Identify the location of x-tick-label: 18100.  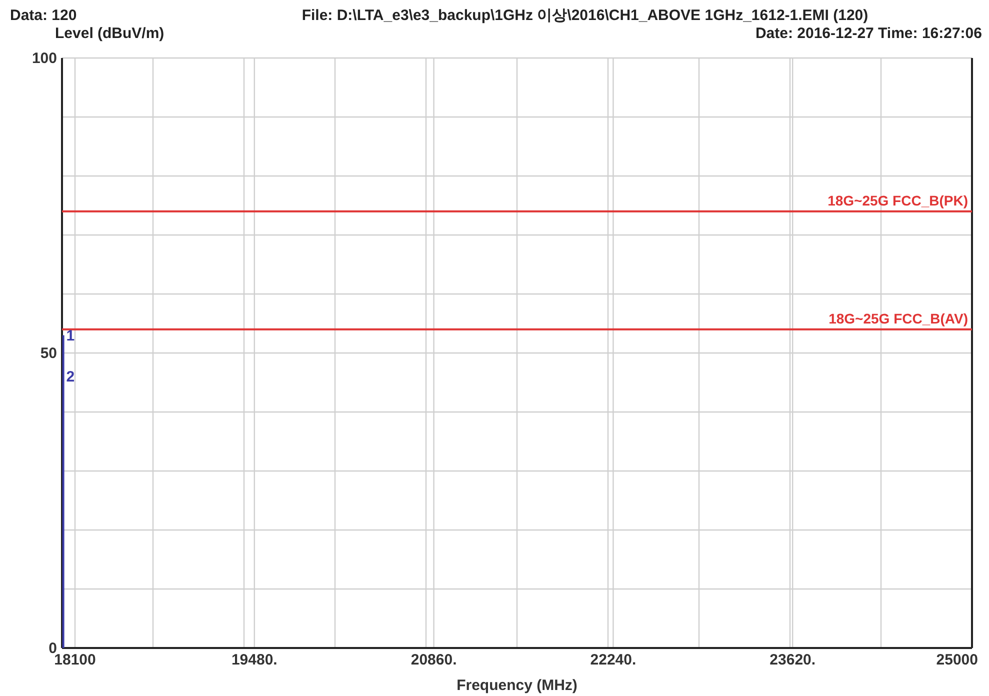
(75, 660).